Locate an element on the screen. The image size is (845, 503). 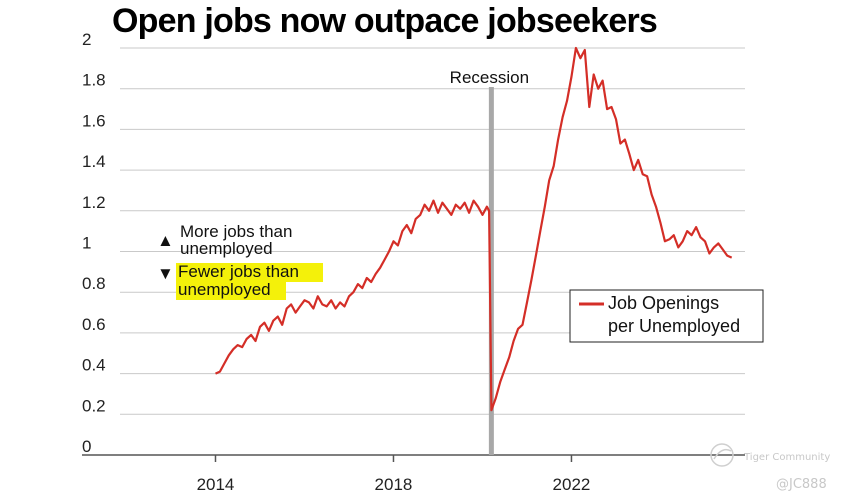
watermark-handle: @JC888 is located at coordinates (801, 484).